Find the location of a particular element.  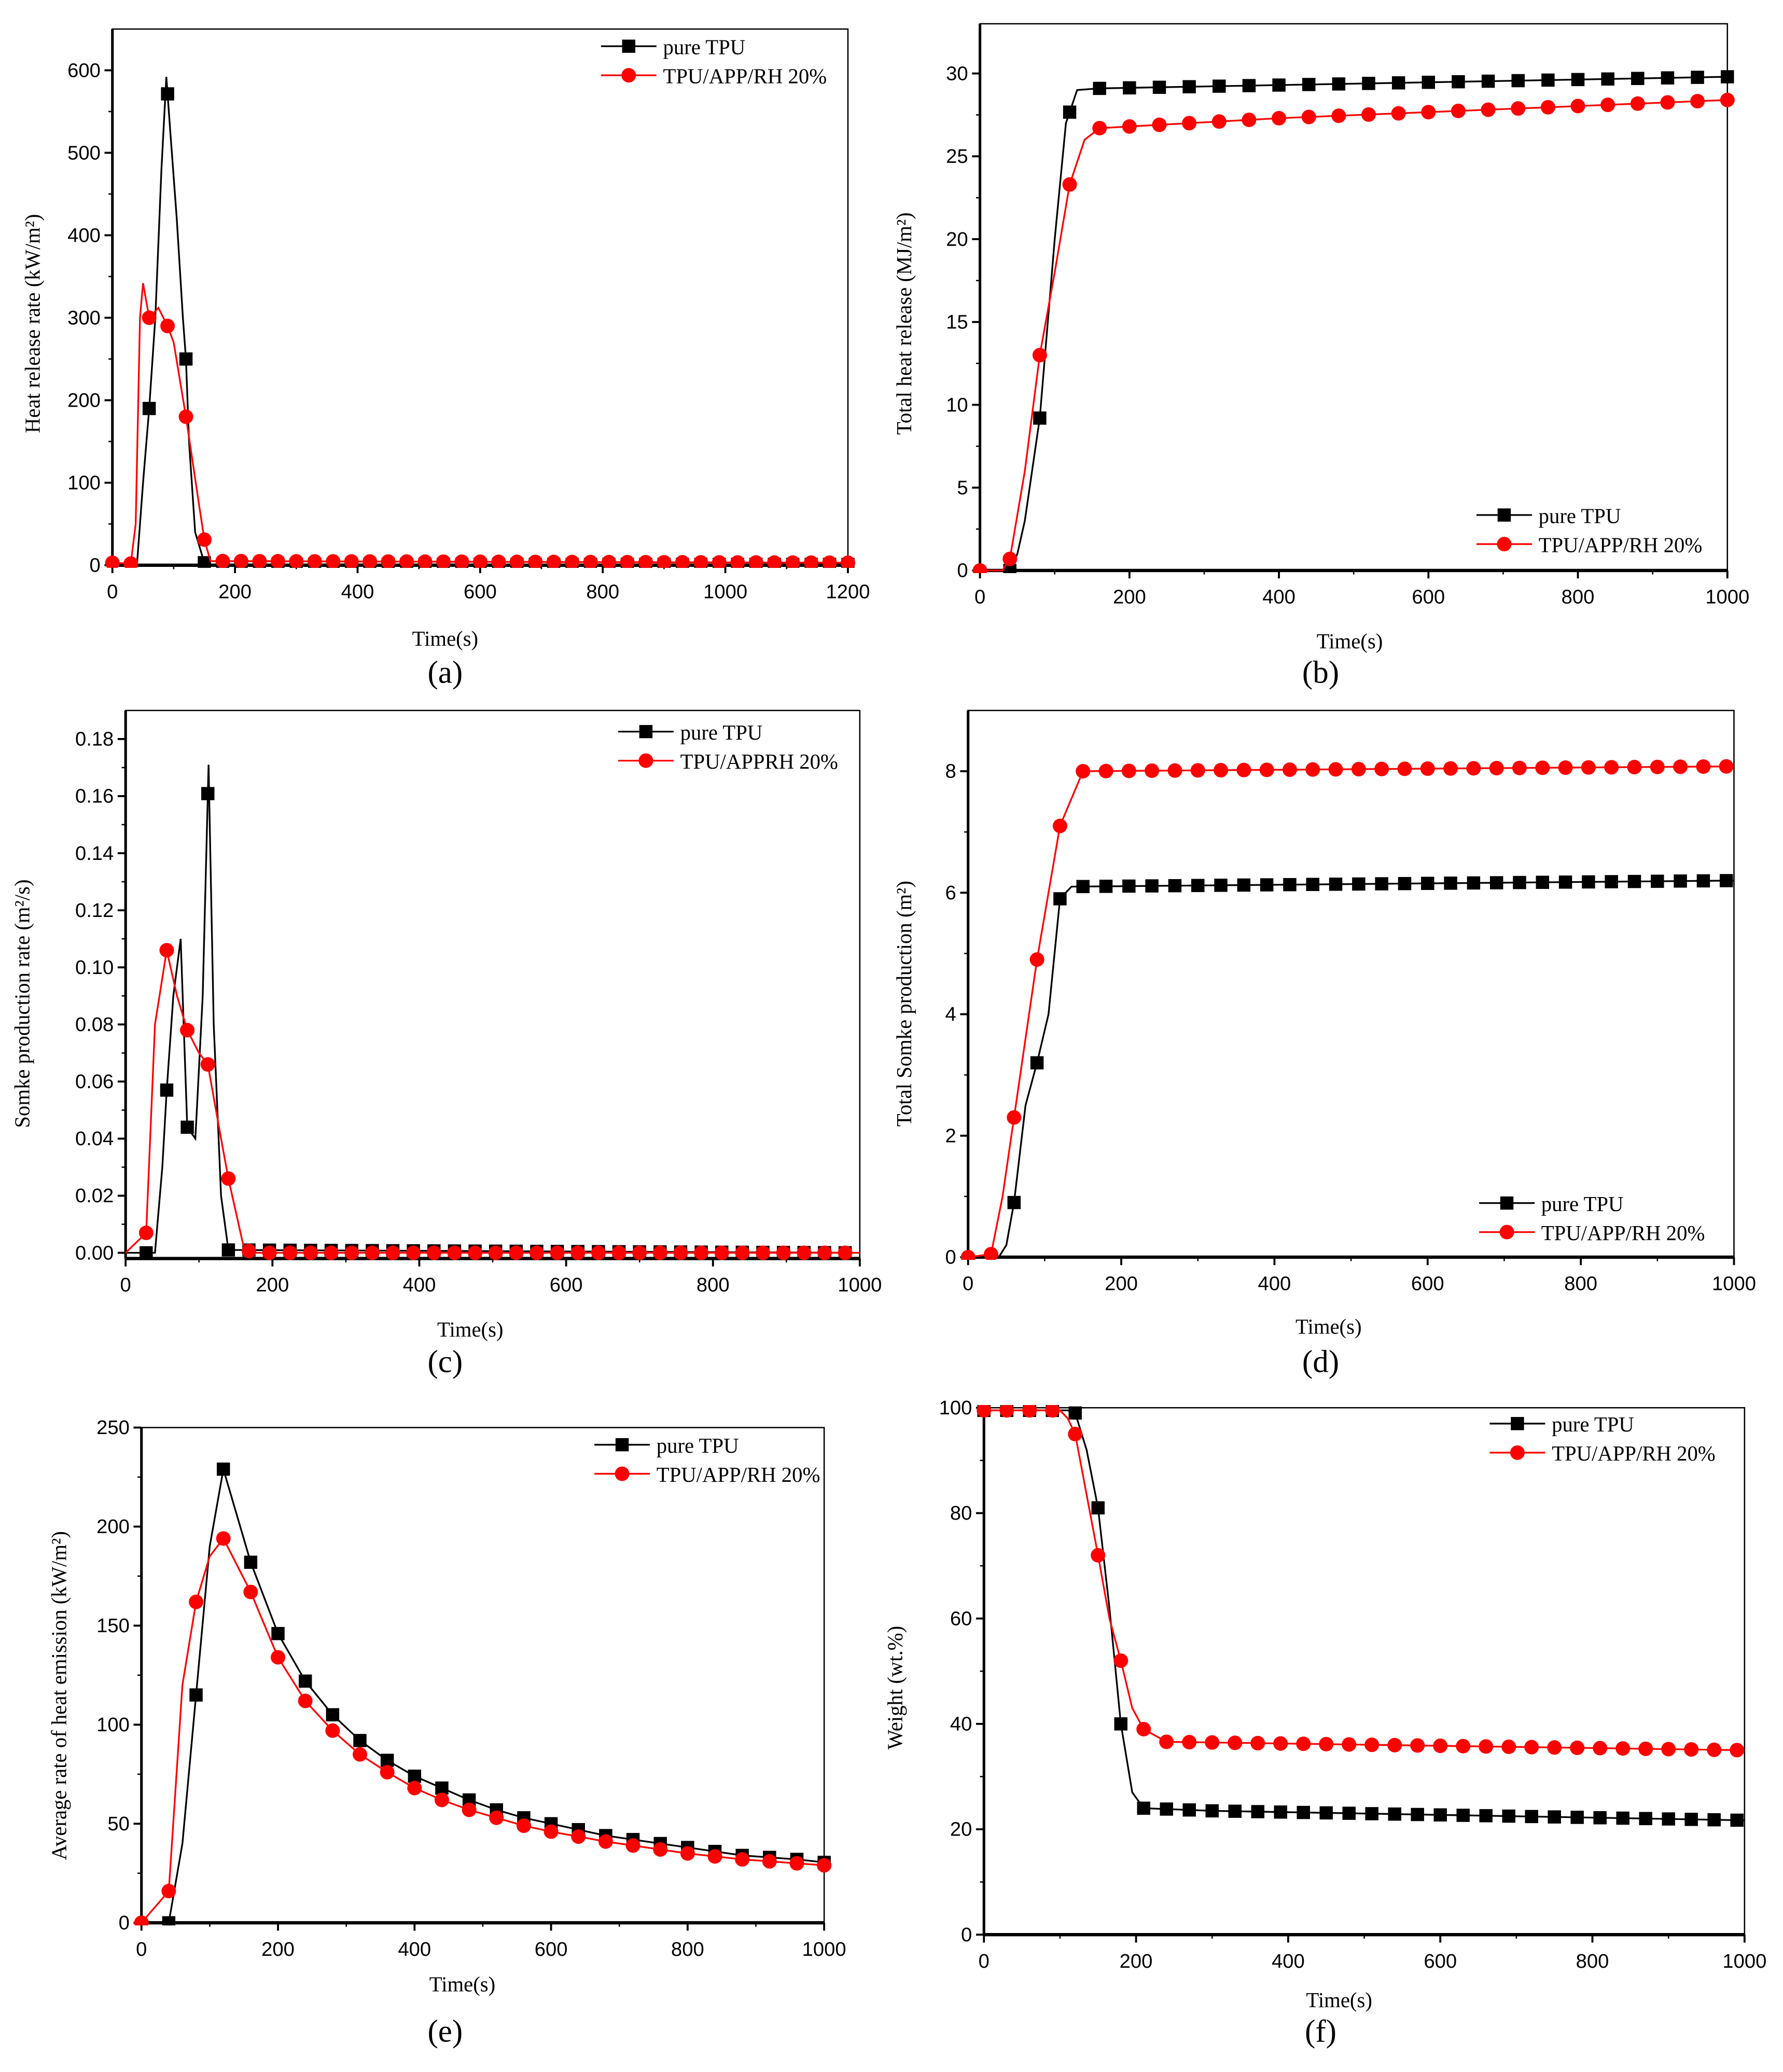

y-tick-label: 200 is located at coordinates (84, 400).